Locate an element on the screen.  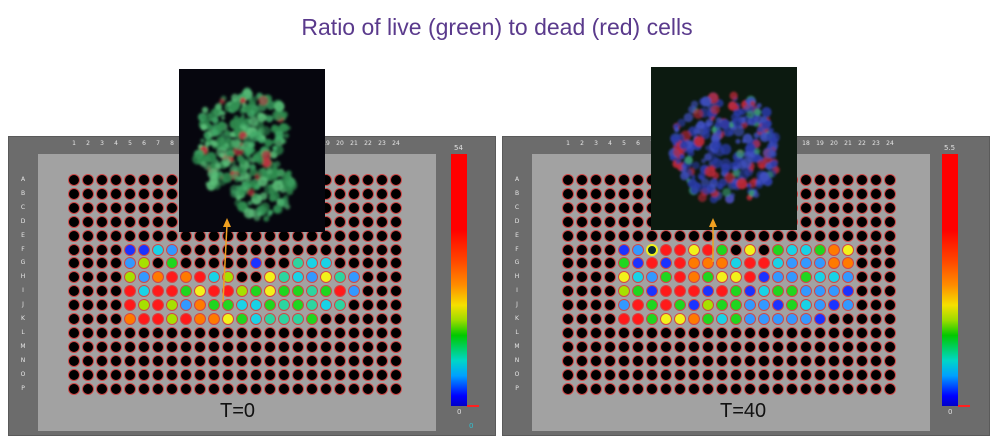
well-F1 is located at coordinates (74, 249).